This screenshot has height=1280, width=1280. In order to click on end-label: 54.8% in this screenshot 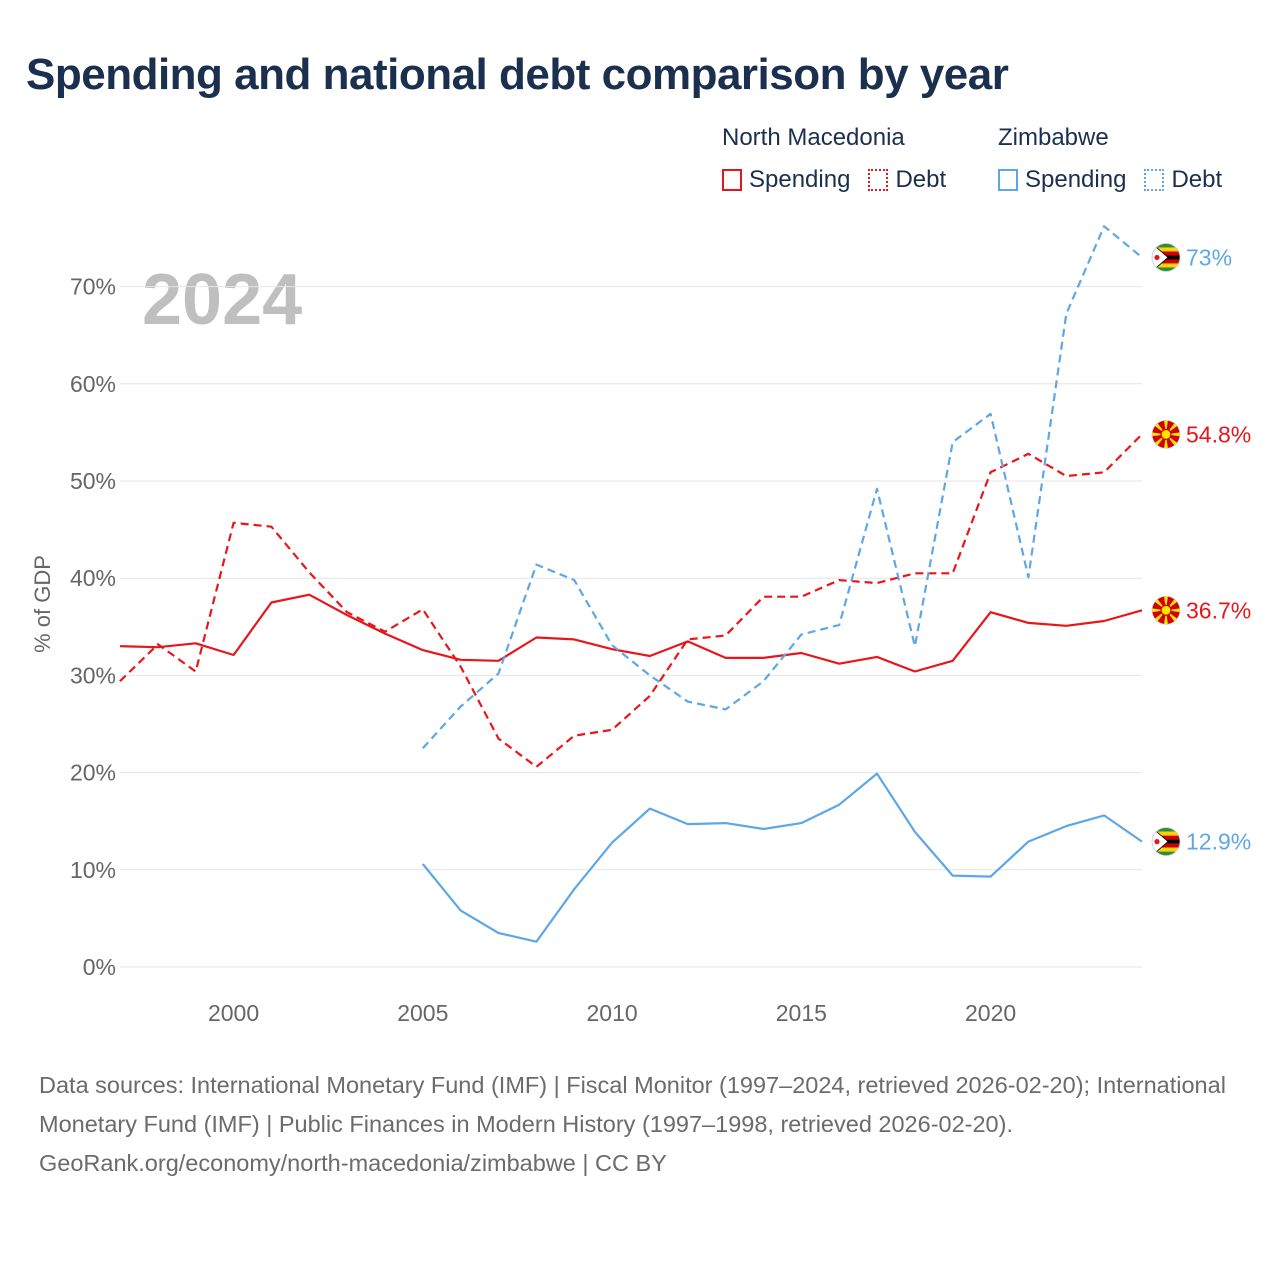, I will do `click(1218, 434)`.